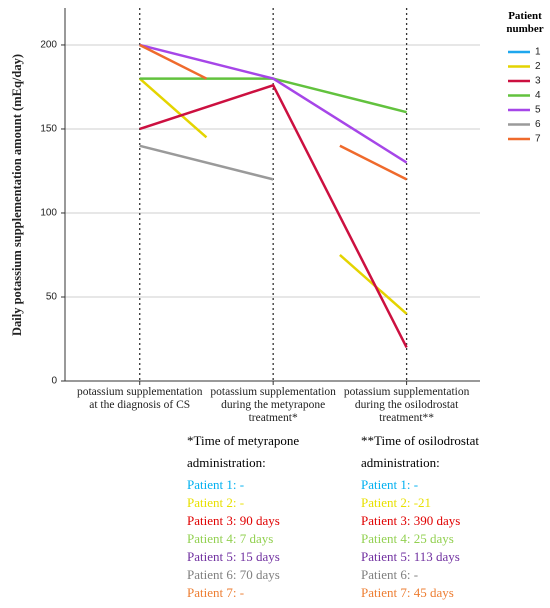 The height and width of the screenshot is (608, 550). I want to click on note-item: Patient 2: -21, so click(396, 502).